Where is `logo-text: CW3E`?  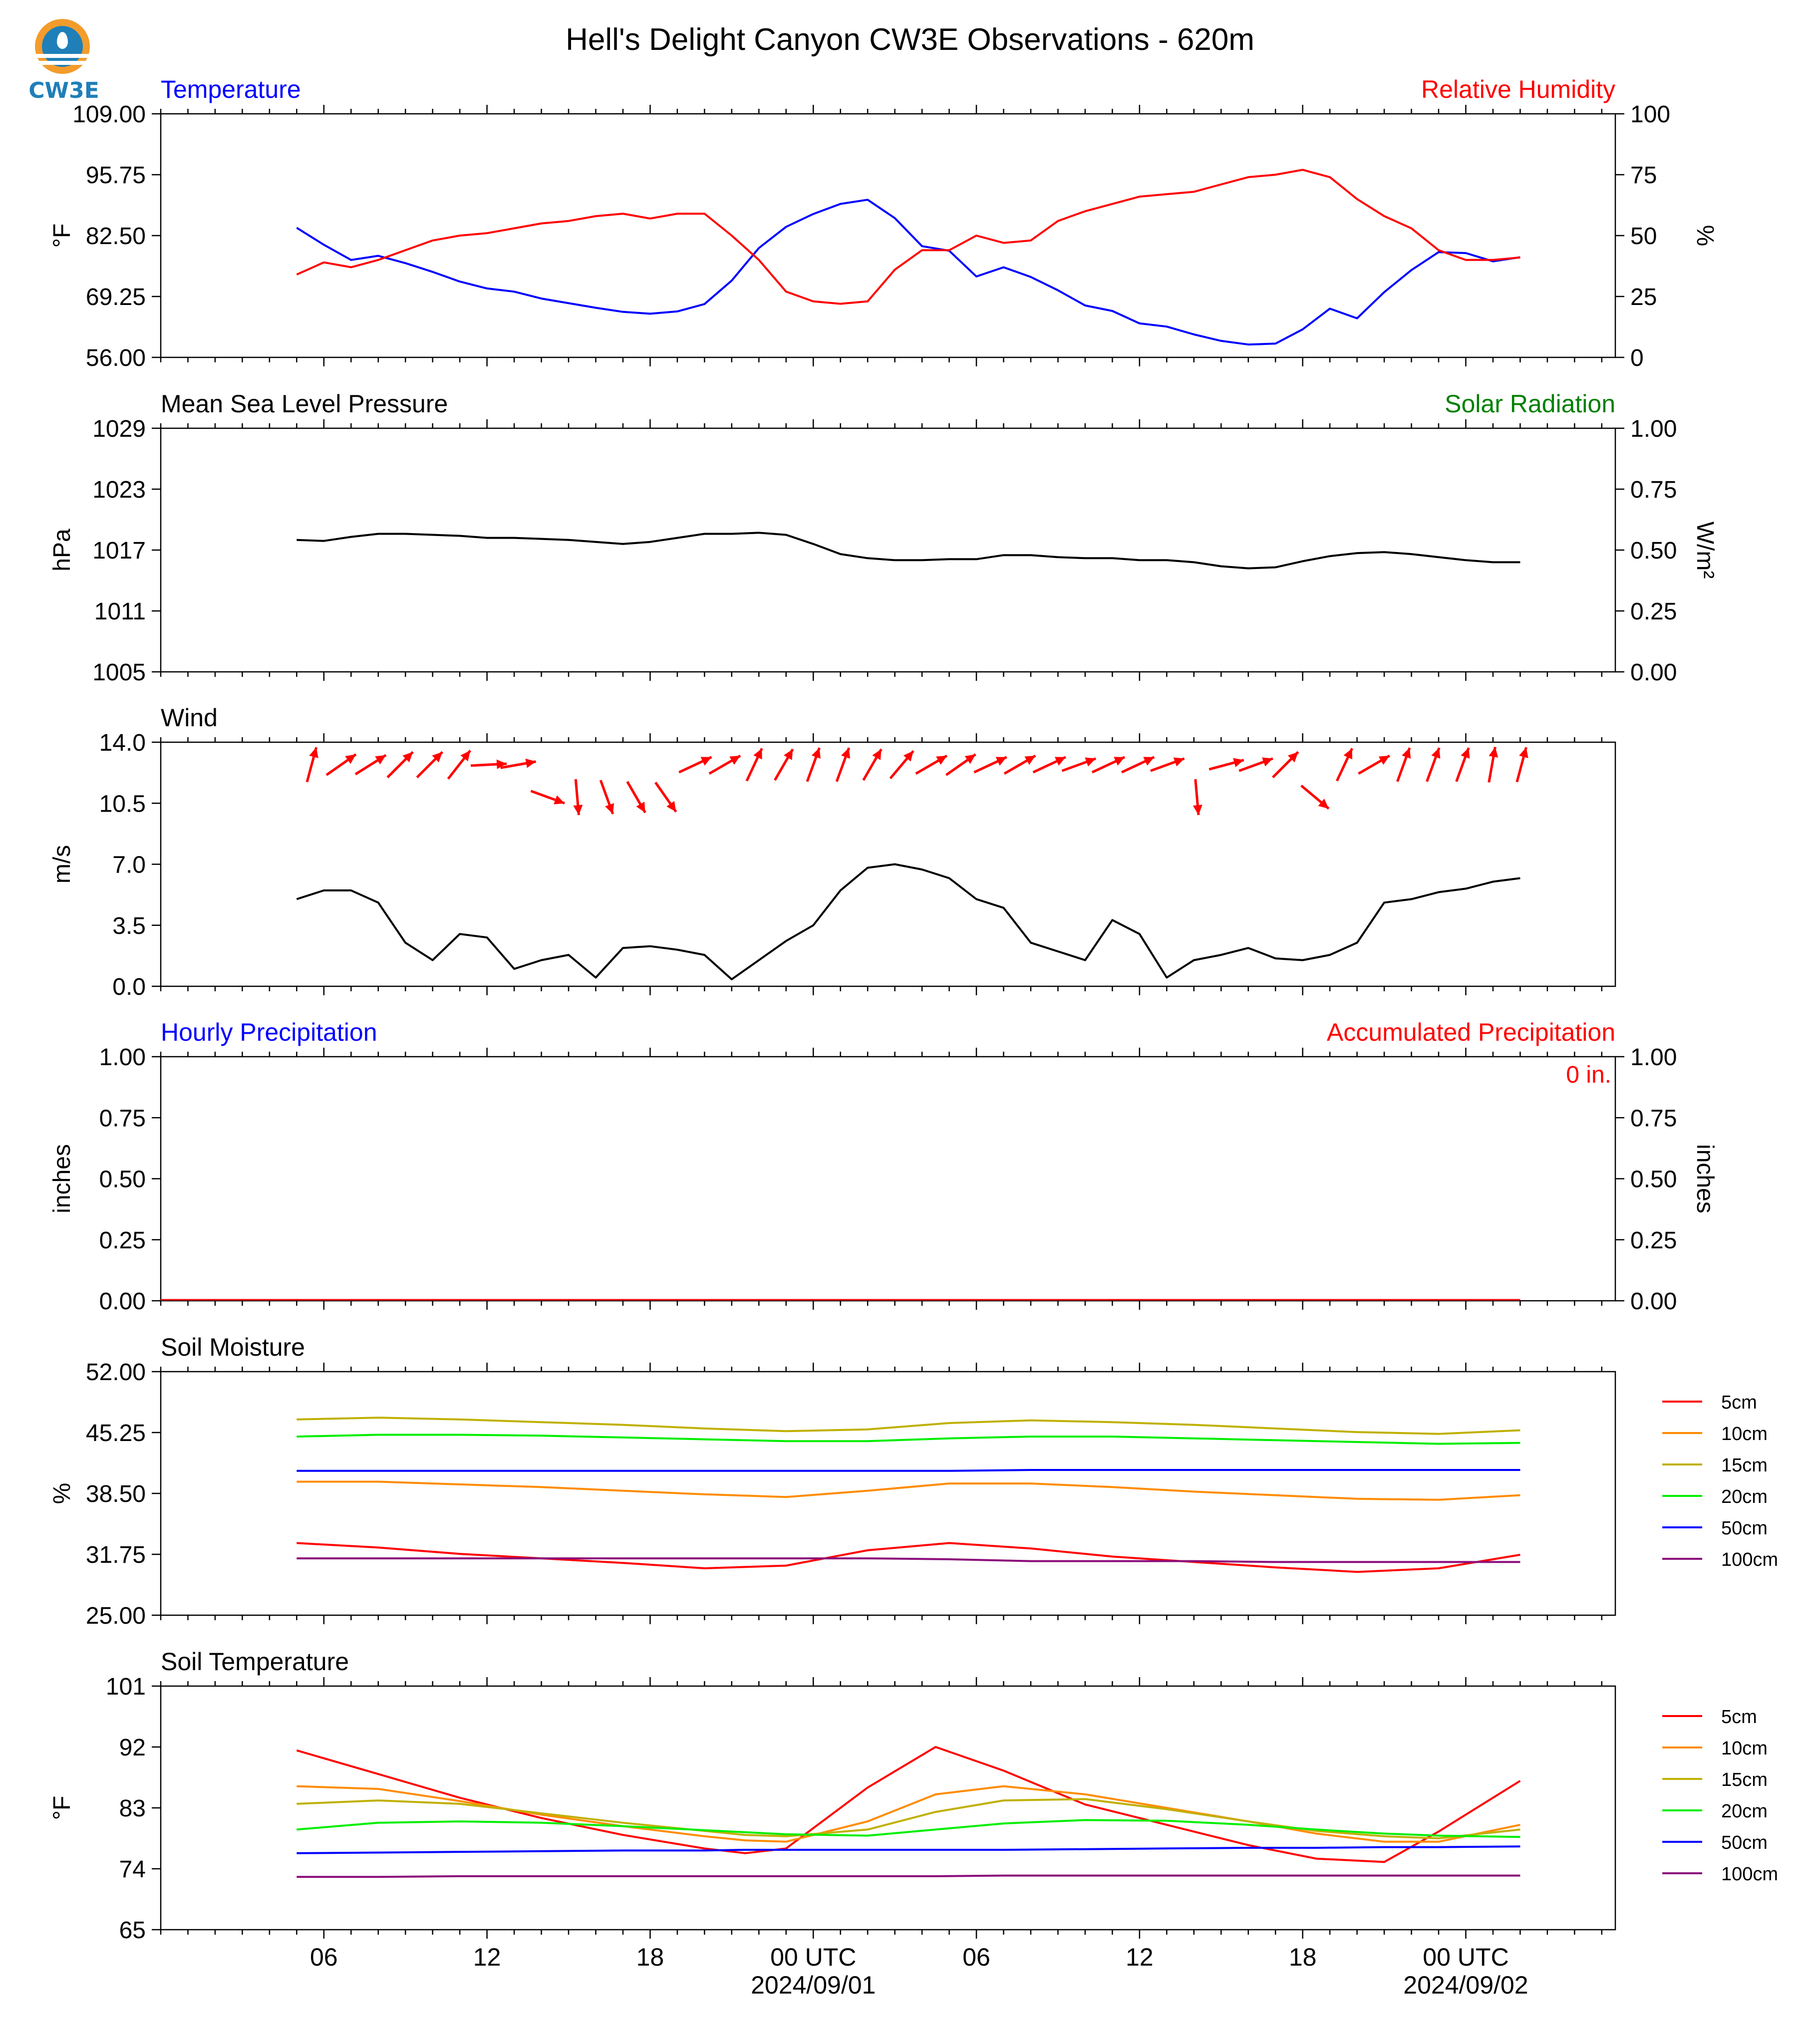
logo-text: CW3E is located at coordinates (63, 90).